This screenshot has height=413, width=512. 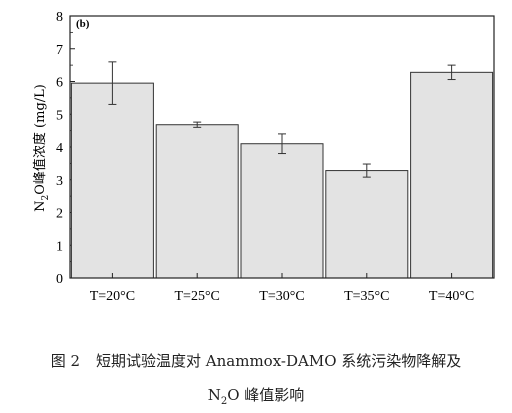 What do you see at coordinates (366, 296) in the screenshot?
I see `x-tick-label: T=35°C` at bounding box center [366, 296].